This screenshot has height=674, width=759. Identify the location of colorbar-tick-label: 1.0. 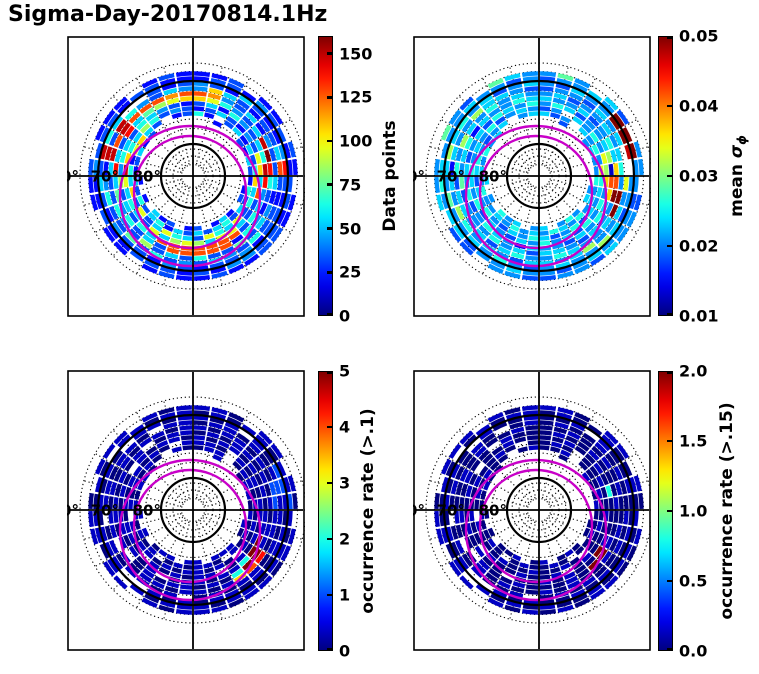
(693, 511).